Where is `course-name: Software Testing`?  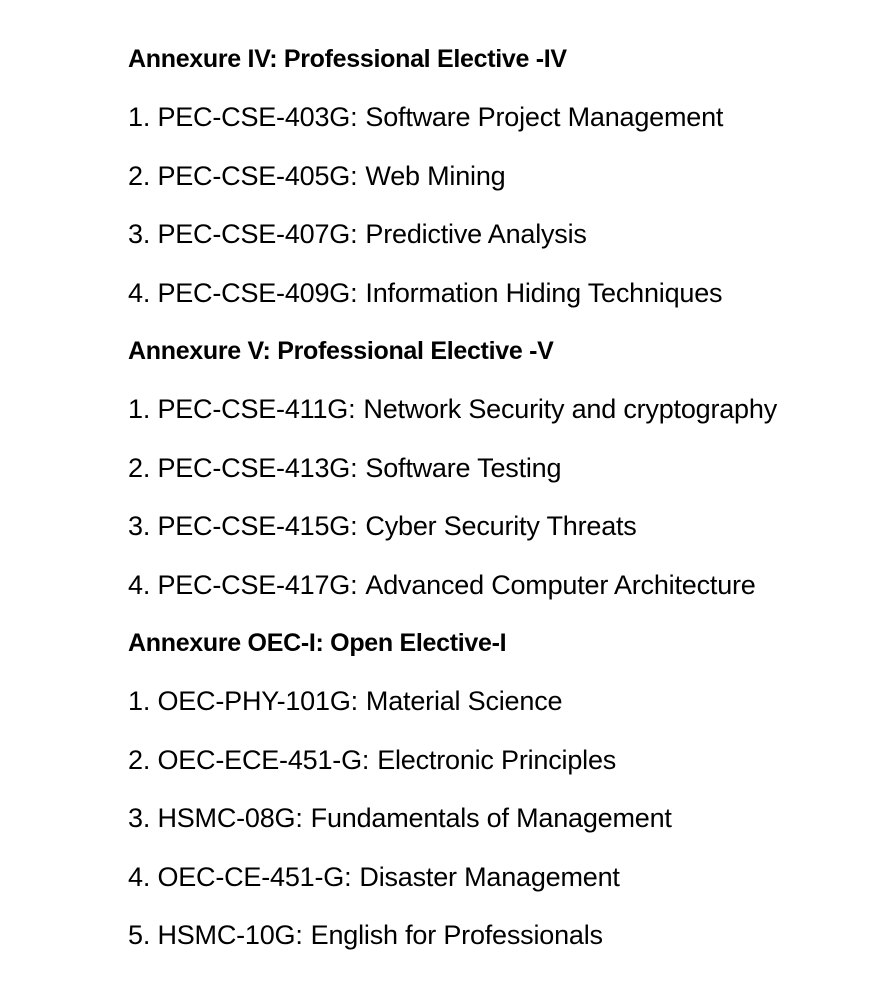 course-name: Software Testing is located at coordinates (463, 467).